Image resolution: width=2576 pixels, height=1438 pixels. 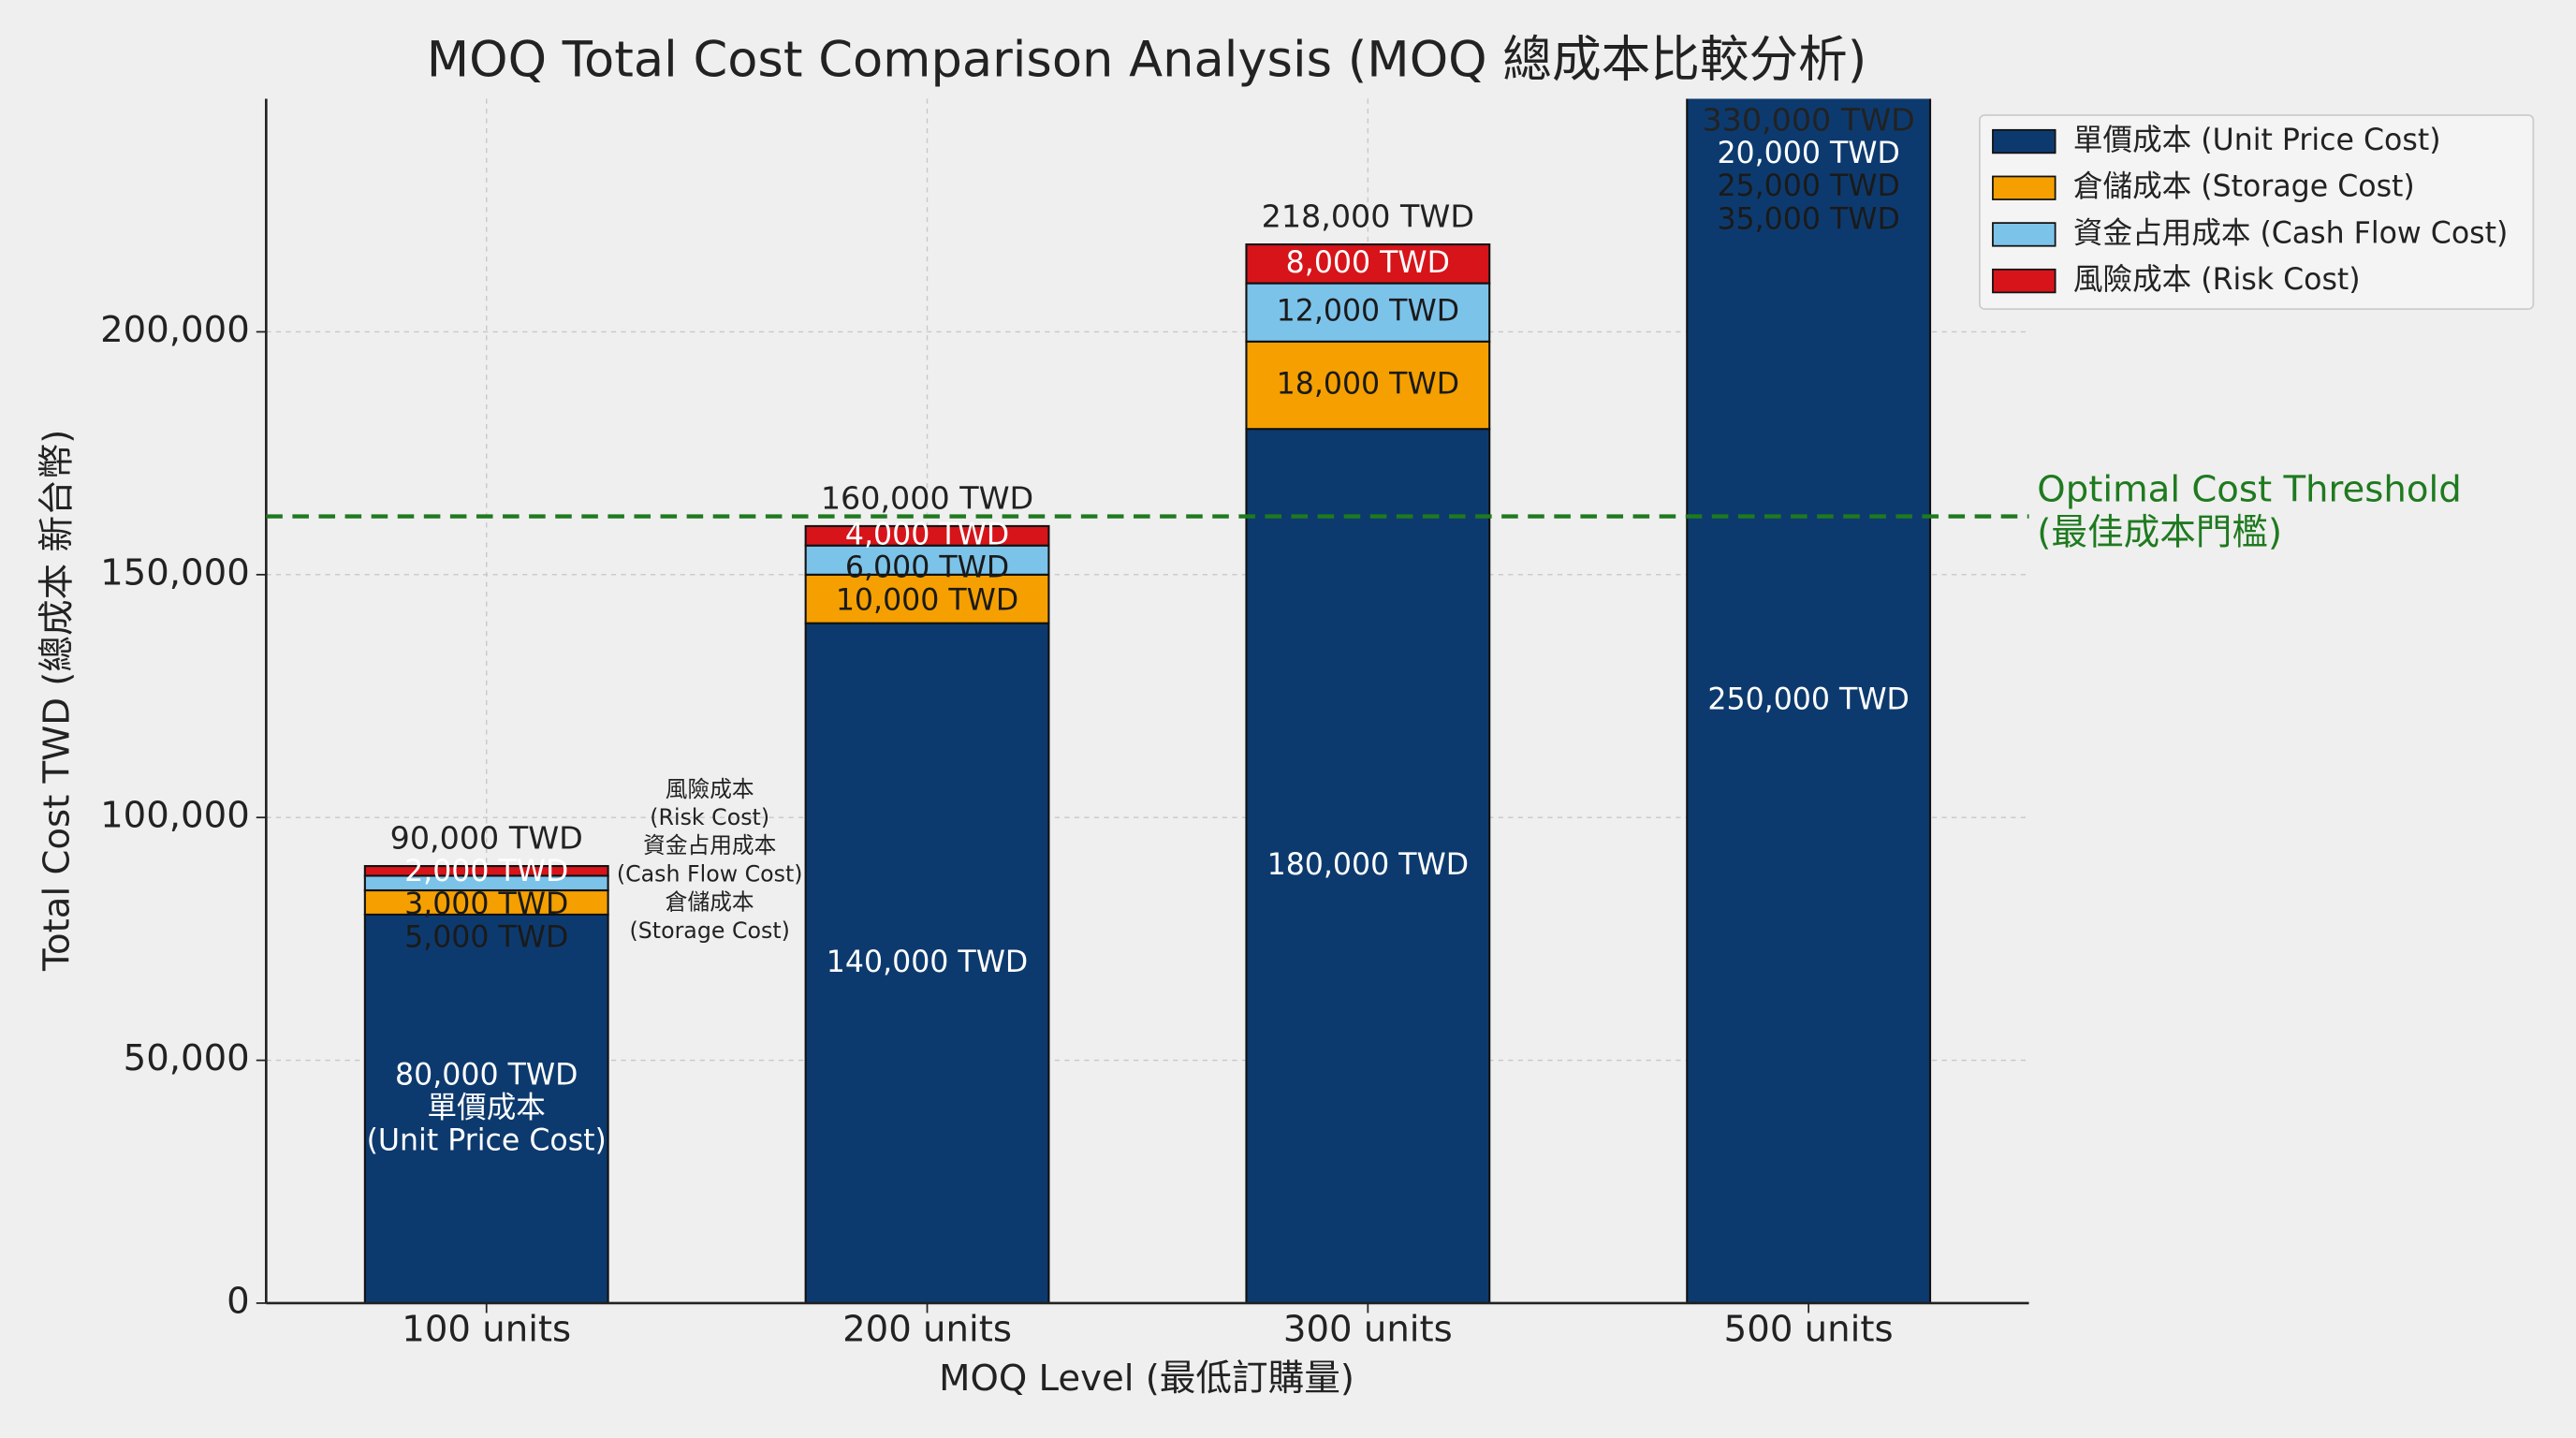 I want to click on value-label: 250,000 TWD, so click(x=1808, y=700).